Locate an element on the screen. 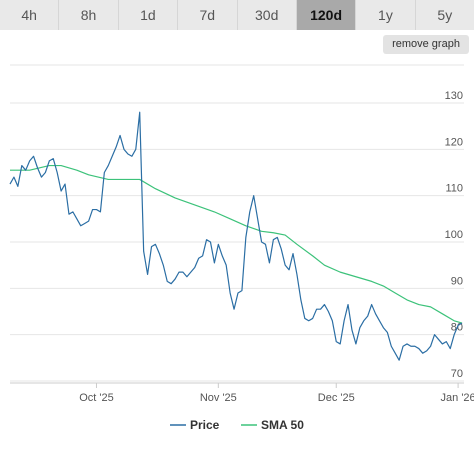 This screenshot has width=474, height=455. tab-1d: 1d is located at coordinates (148, 15).